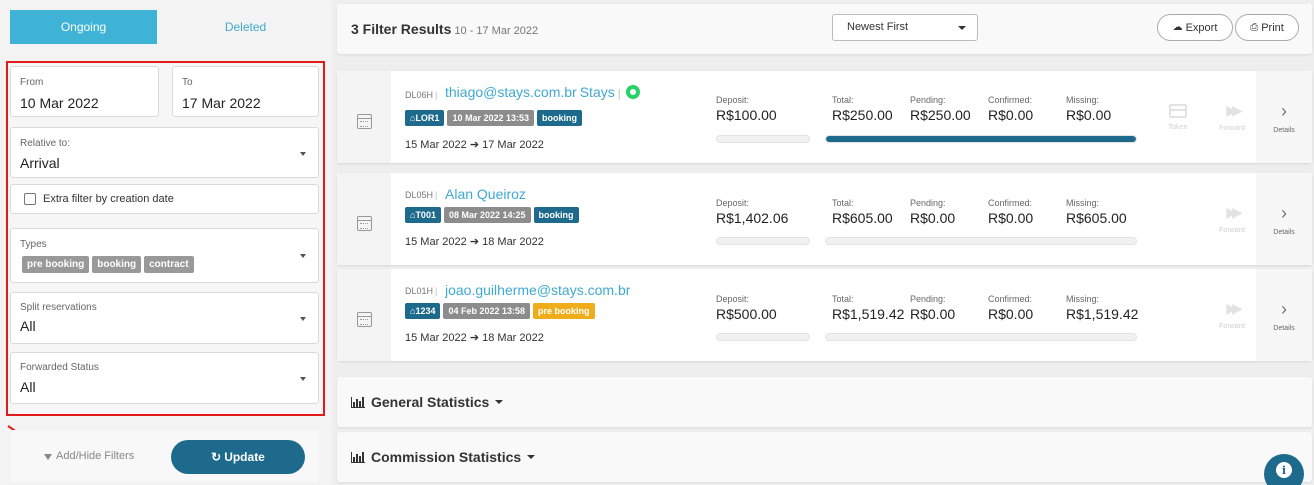  I want to click on missing-value: R$1,519.42, so click(1102, 314).